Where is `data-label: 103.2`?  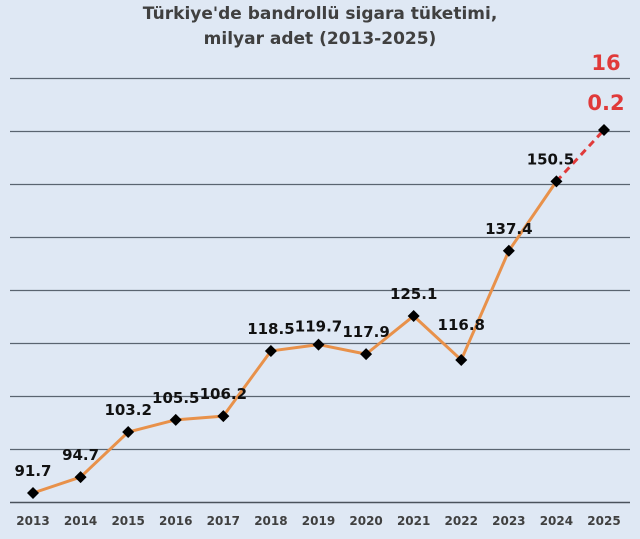
data-label: 103.2 is located at coordinates (127, 410).